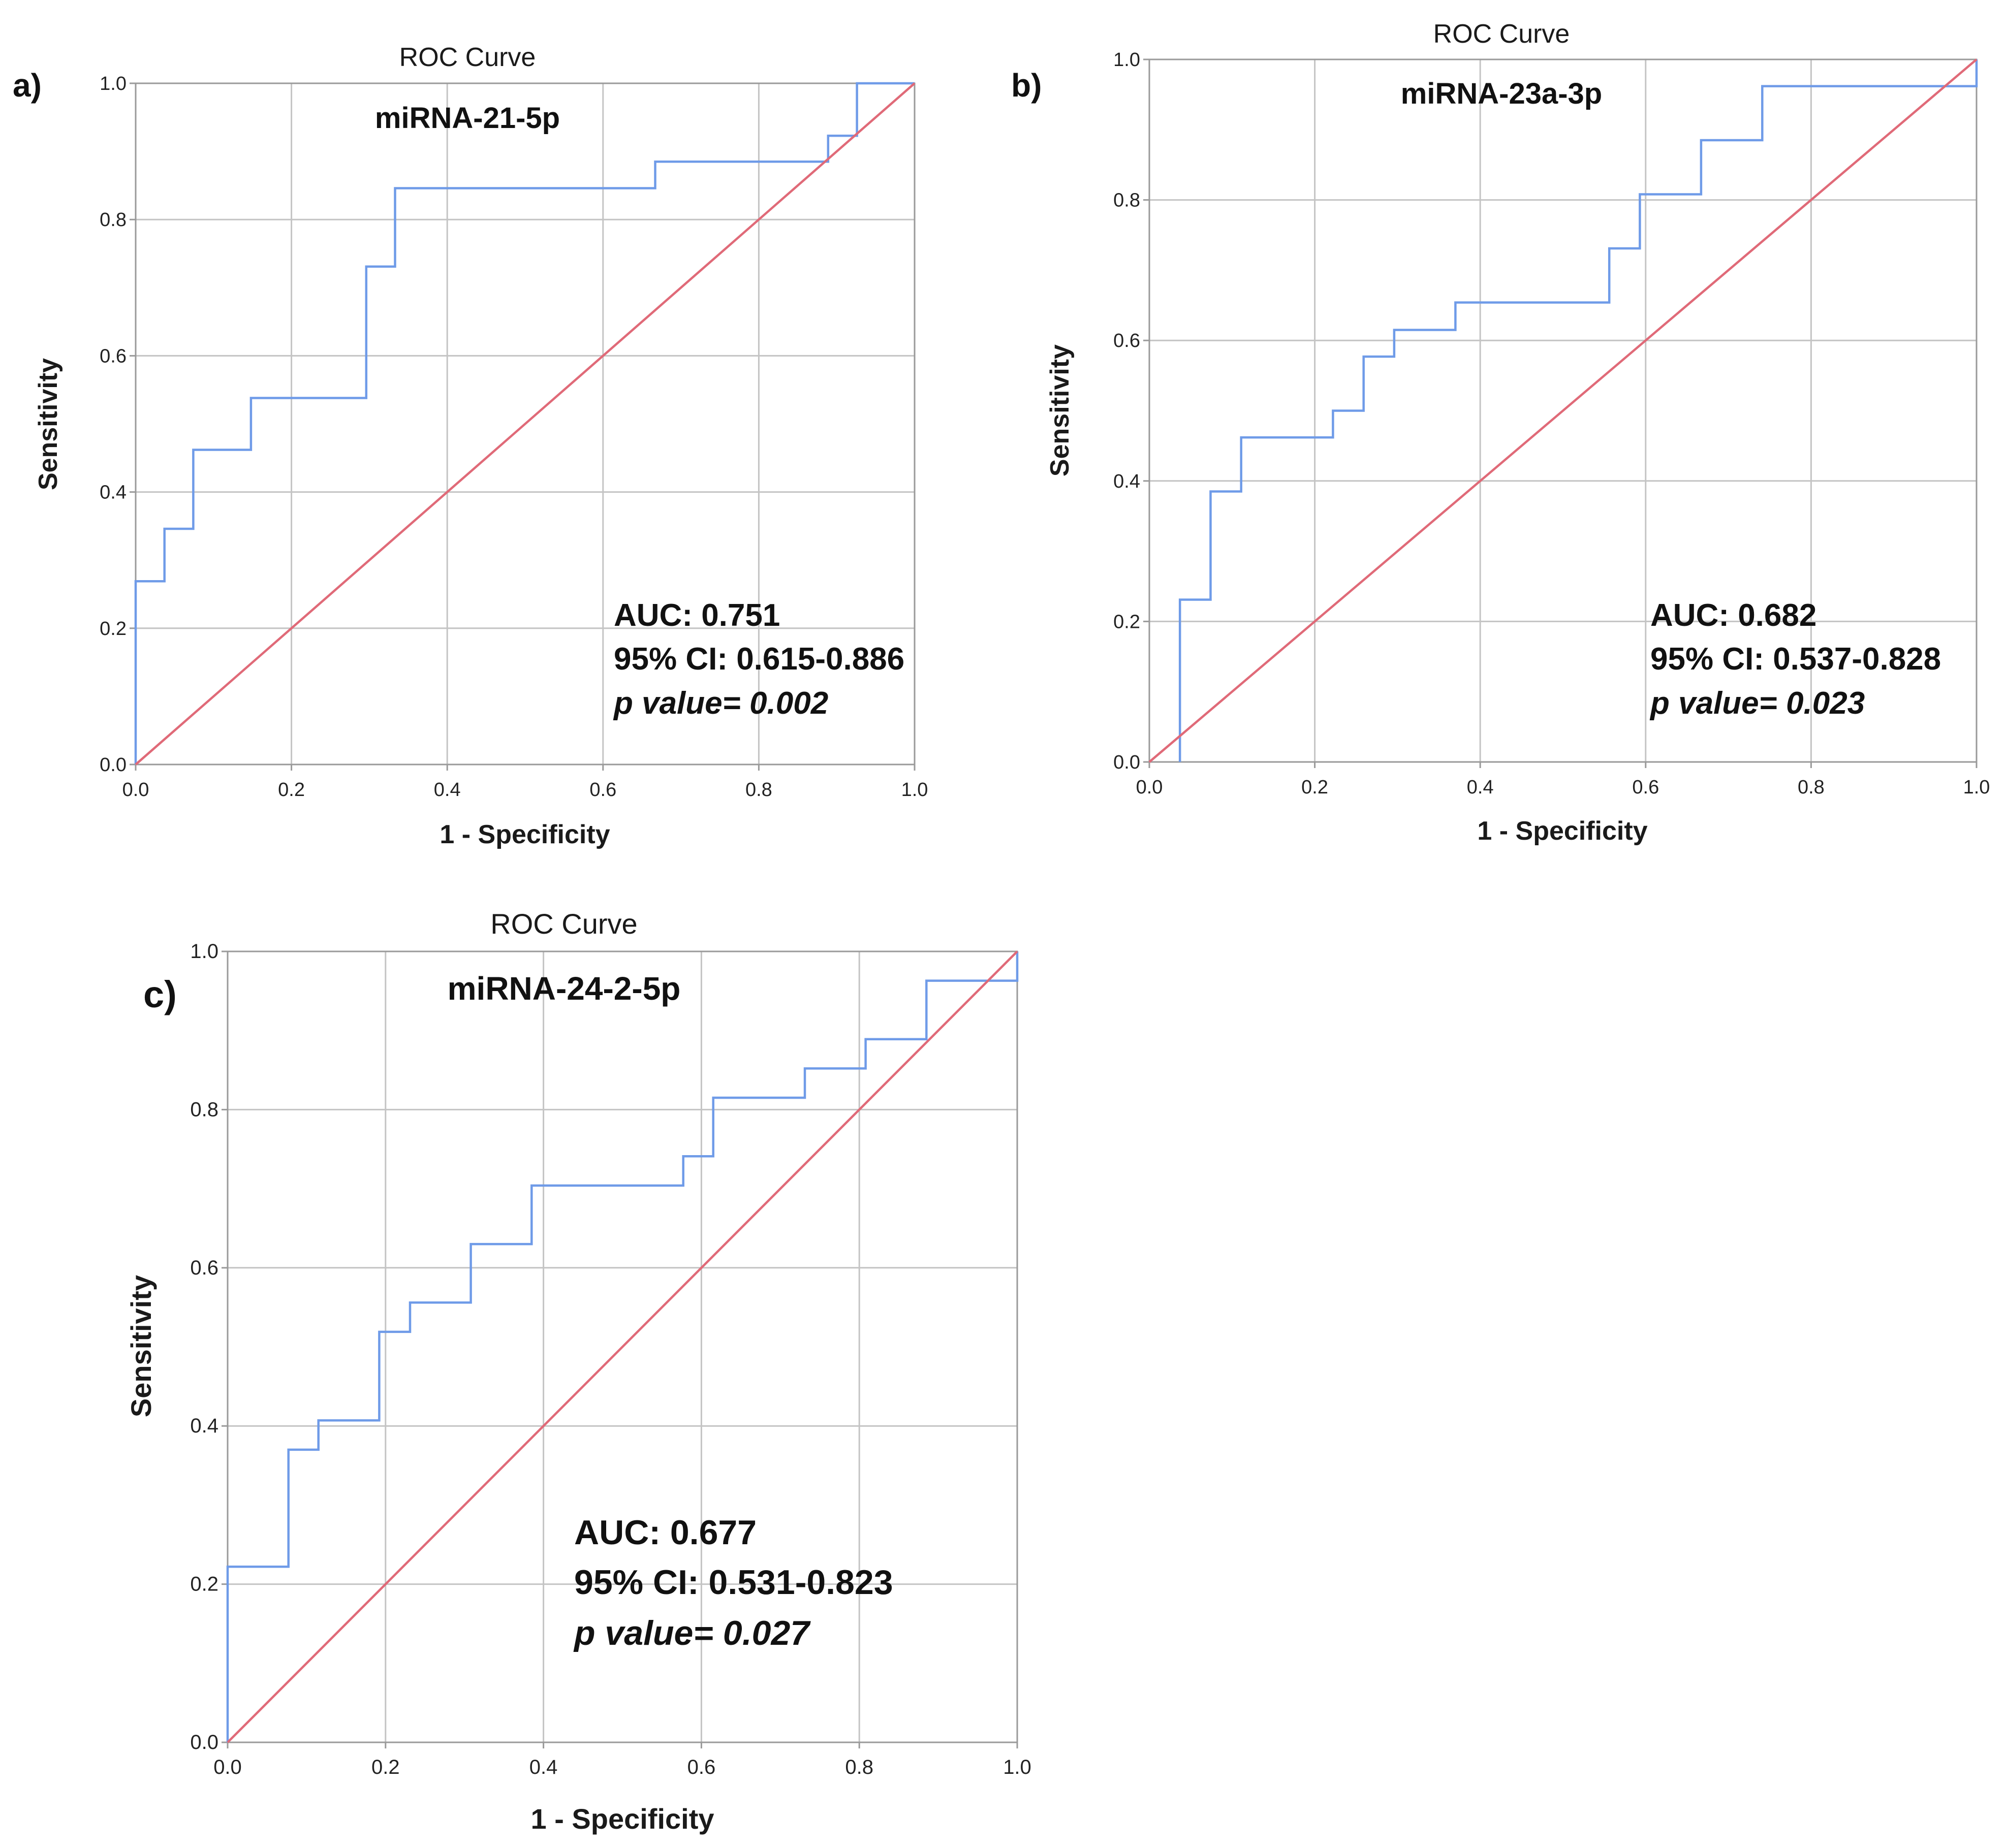 The height and width of the screenshot is (1848, 2006). I want to click on roc-curve-line, so click(524, 423).